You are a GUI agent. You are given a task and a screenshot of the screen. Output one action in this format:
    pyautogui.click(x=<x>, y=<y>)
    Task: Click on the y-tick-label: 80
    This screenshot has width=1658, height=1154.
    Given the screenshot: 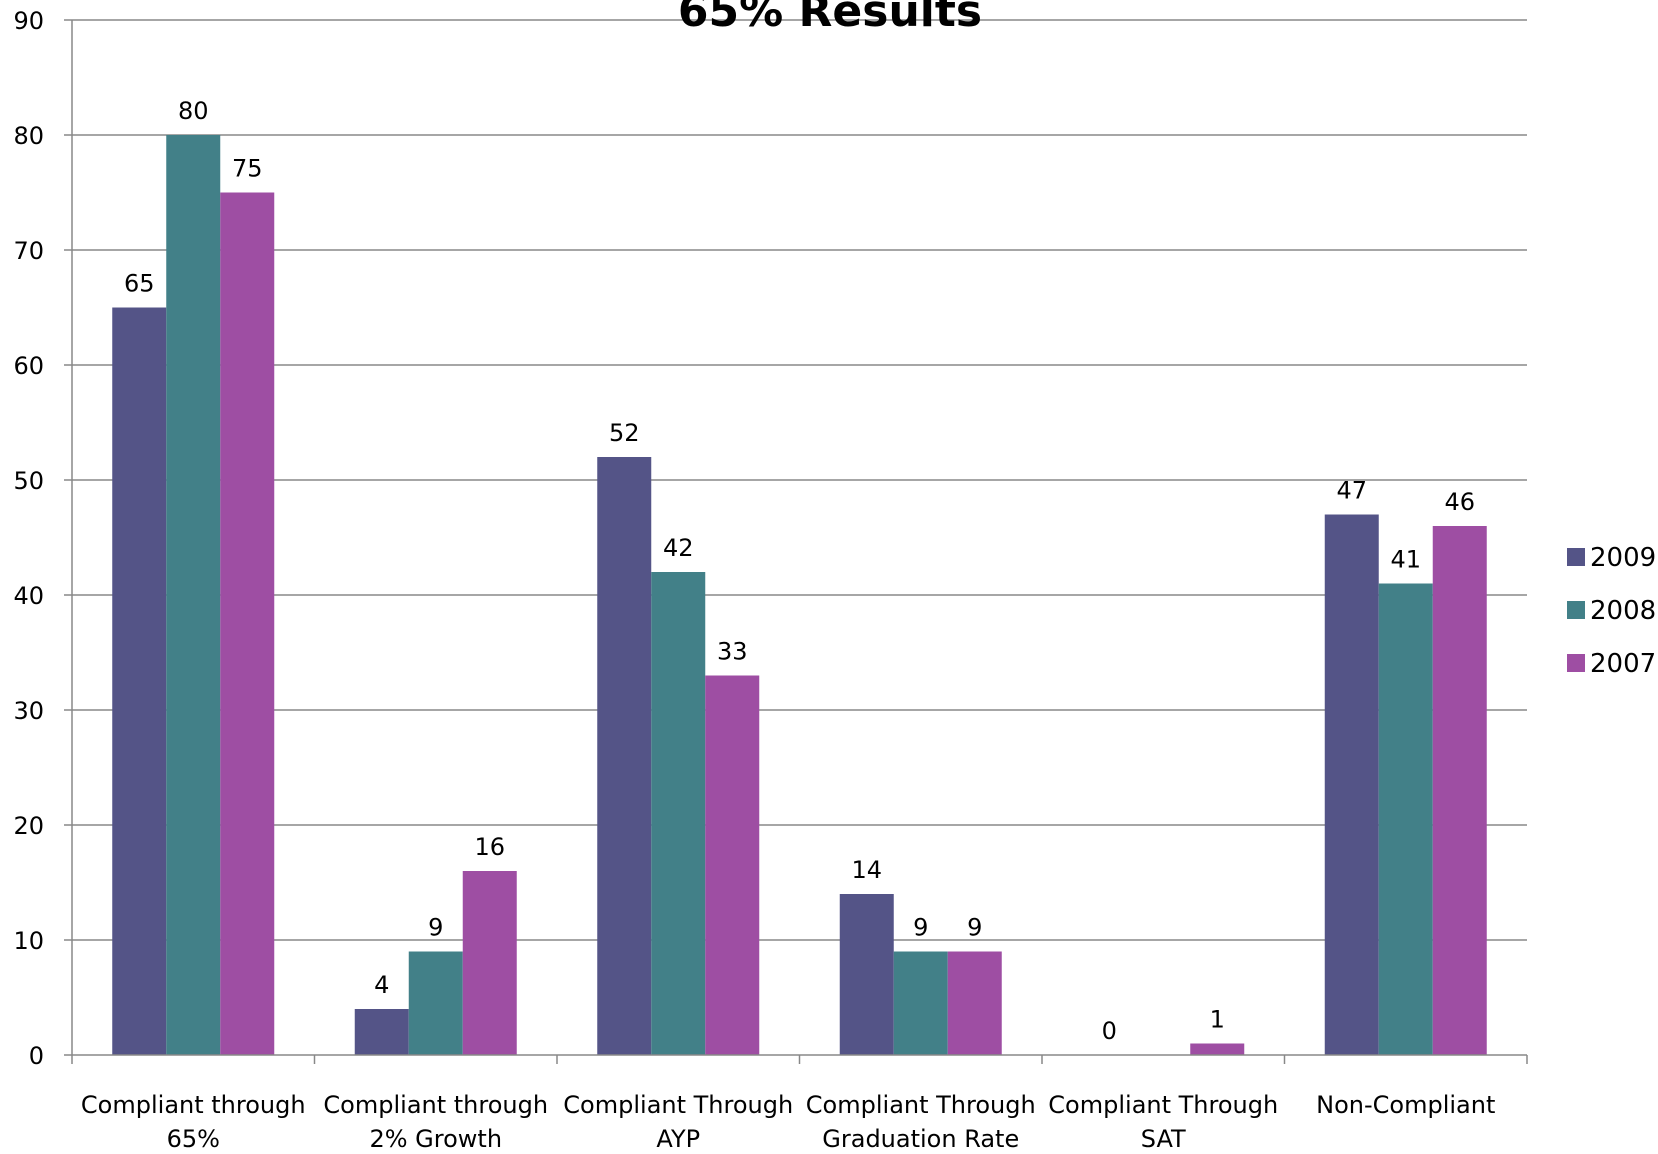 What is the action you would take?
    pyautogui.click(x=28, y=136)
    